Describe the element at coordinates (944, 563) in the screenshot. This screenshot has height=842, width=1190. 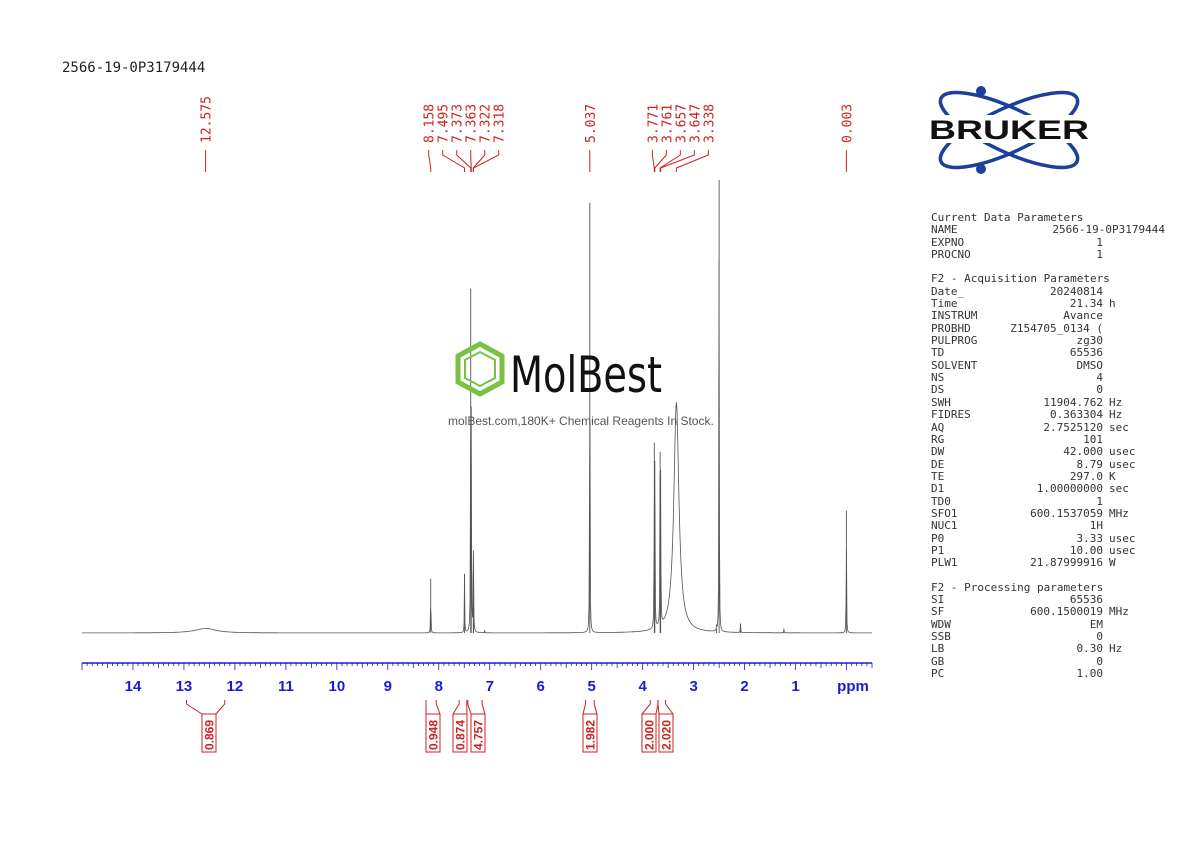
I see `param-key: PLW1` at that location.